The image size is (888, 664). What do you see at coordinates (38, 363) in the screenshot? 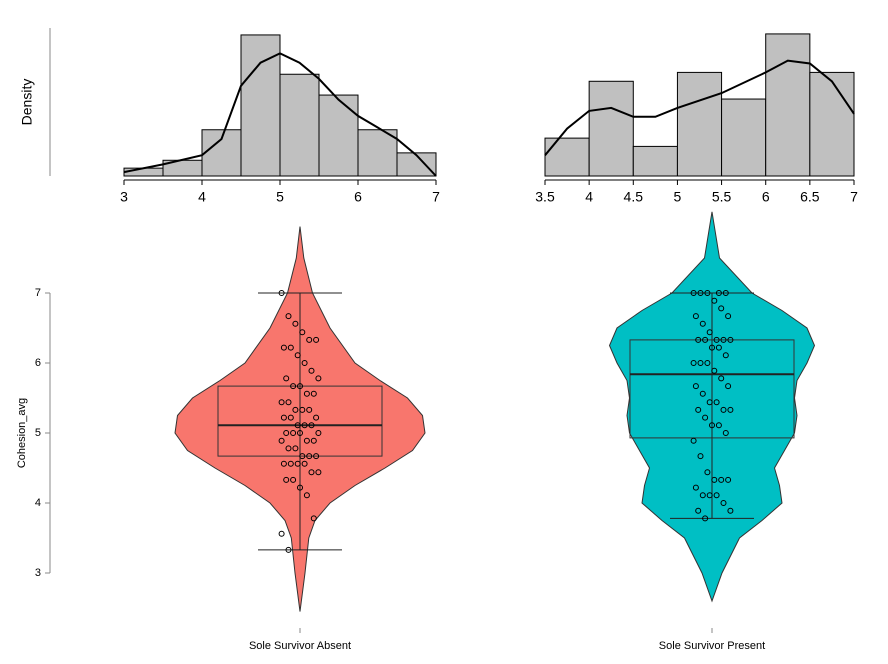
I see `y-tick-label: 6` at bounding box center [38, 363].